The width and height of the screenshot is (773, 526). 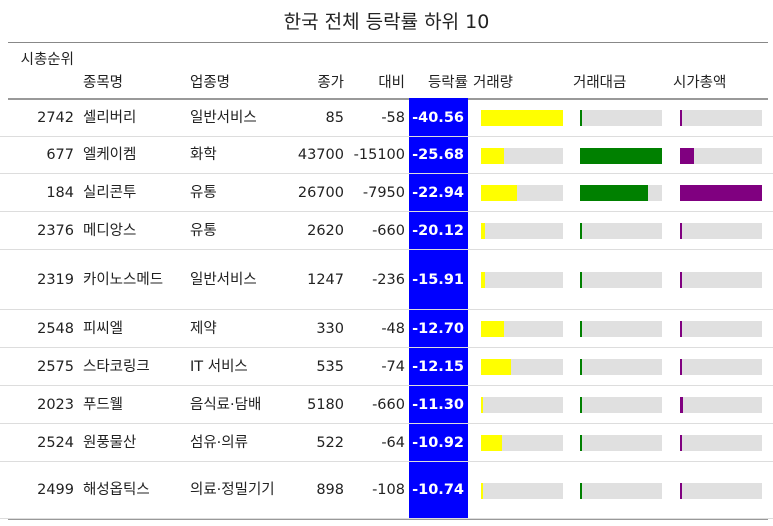 I want to click on pct-cell: -22.94, so click(x=438, y=192).